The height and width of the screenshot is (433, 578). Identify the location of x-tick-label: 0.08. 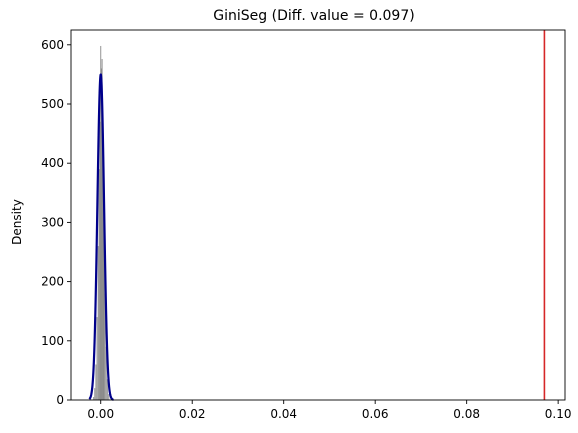
(466, 414).